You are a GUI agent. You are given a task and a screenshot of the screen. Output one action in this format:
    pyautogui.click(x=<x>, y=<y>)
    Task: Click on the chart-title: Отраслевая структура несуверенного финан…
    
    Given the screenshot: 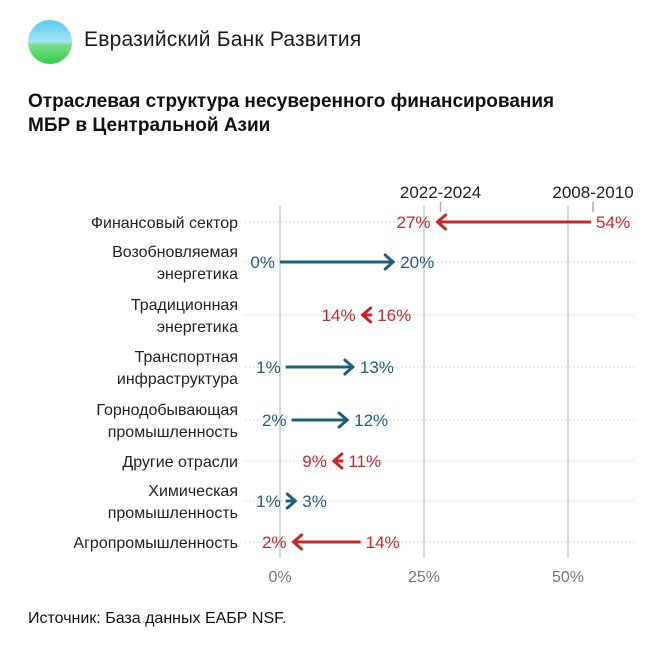 What is the action you would take?
    pyautogui.click(x=338, y=114)
    